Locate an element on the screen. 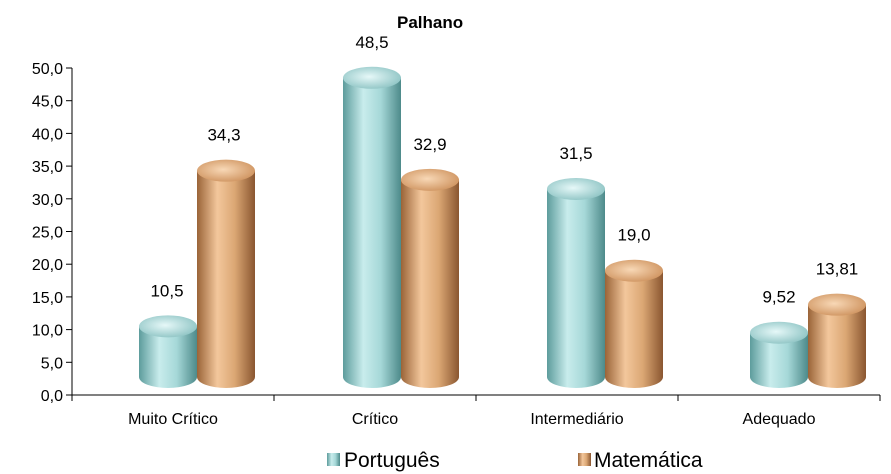 Image resolution: width=891 pixels, height=474 pixels. legend-swatch-portugues is located at coordinates (333, 459).